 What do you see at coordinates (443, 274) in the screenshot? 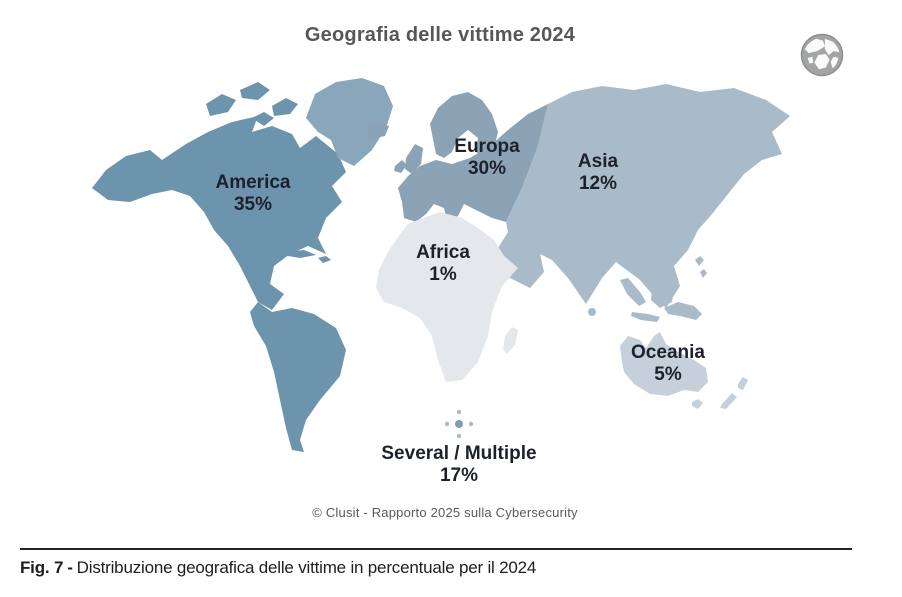
I see `region-value: 1%` at bounding box center [443, 274].